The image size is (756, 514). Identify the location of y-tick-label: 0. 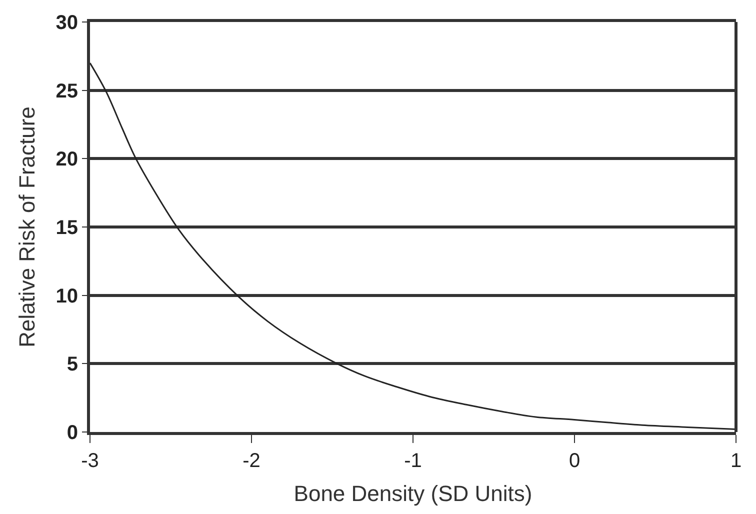
(72, 433).